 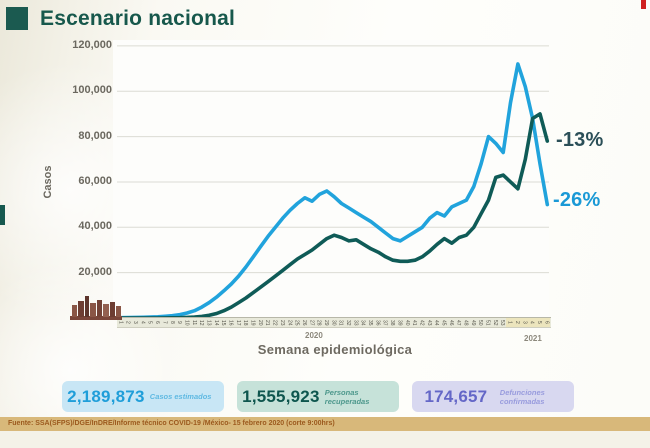 What do you see at coordinates (267, 322) in the screenshot?
I see `week-tick-label: 21` at bounding box center [267, 322].